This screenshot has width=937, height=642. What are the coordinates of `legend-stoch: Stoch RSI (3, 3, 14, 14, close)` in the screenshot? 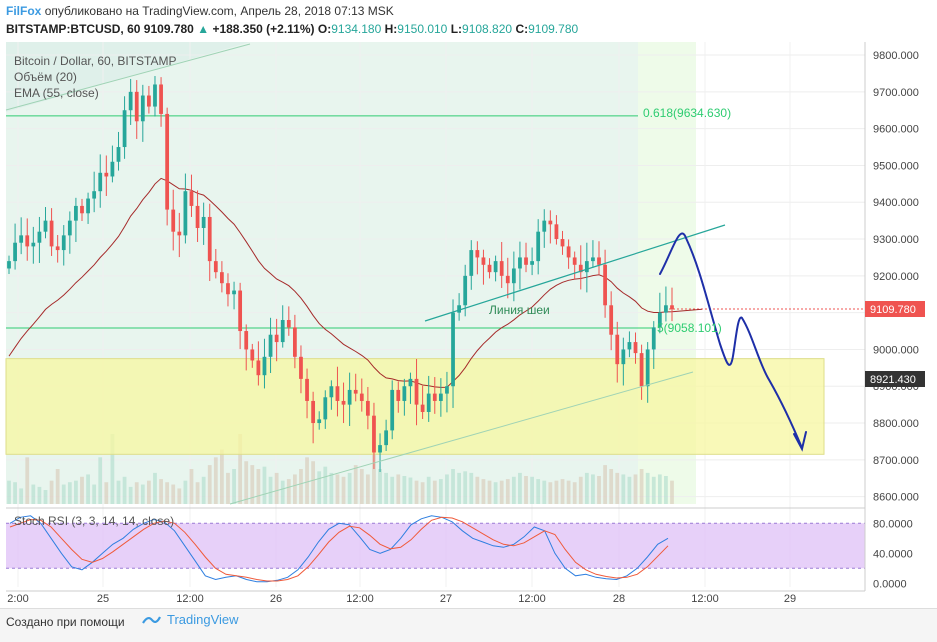 It's located at (94, 521).